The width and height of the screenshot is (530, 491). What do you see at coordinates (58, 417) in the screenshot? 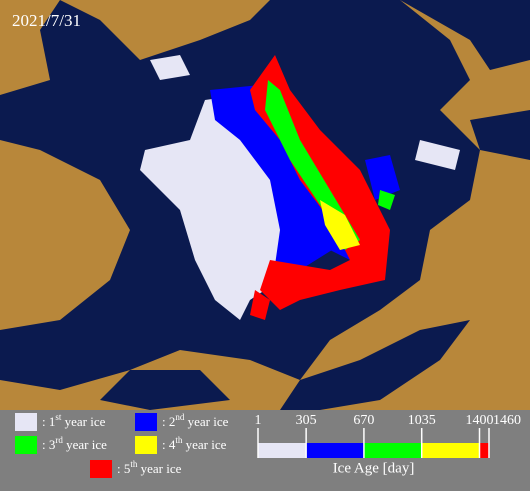
I see `legend-sup: st` at bounding box center [58, 417].